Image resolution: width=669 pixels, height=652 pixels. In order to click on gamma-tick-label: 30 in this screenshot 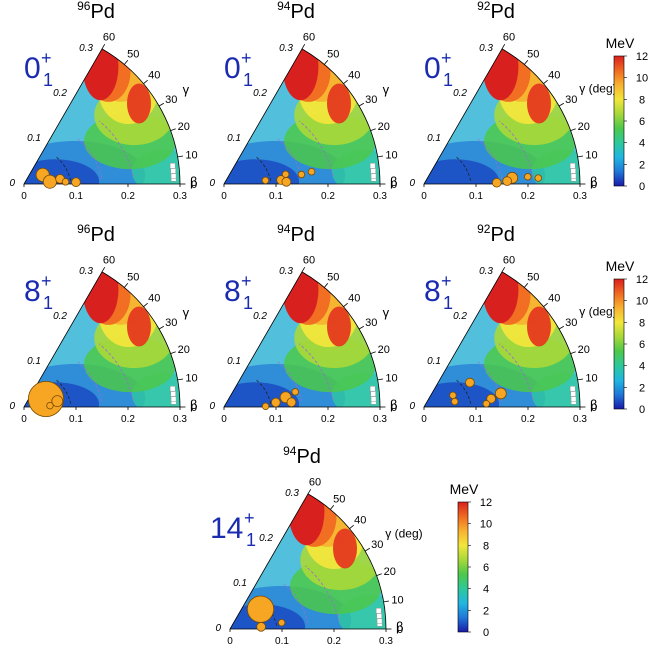, I will do `click(377, 545)`.